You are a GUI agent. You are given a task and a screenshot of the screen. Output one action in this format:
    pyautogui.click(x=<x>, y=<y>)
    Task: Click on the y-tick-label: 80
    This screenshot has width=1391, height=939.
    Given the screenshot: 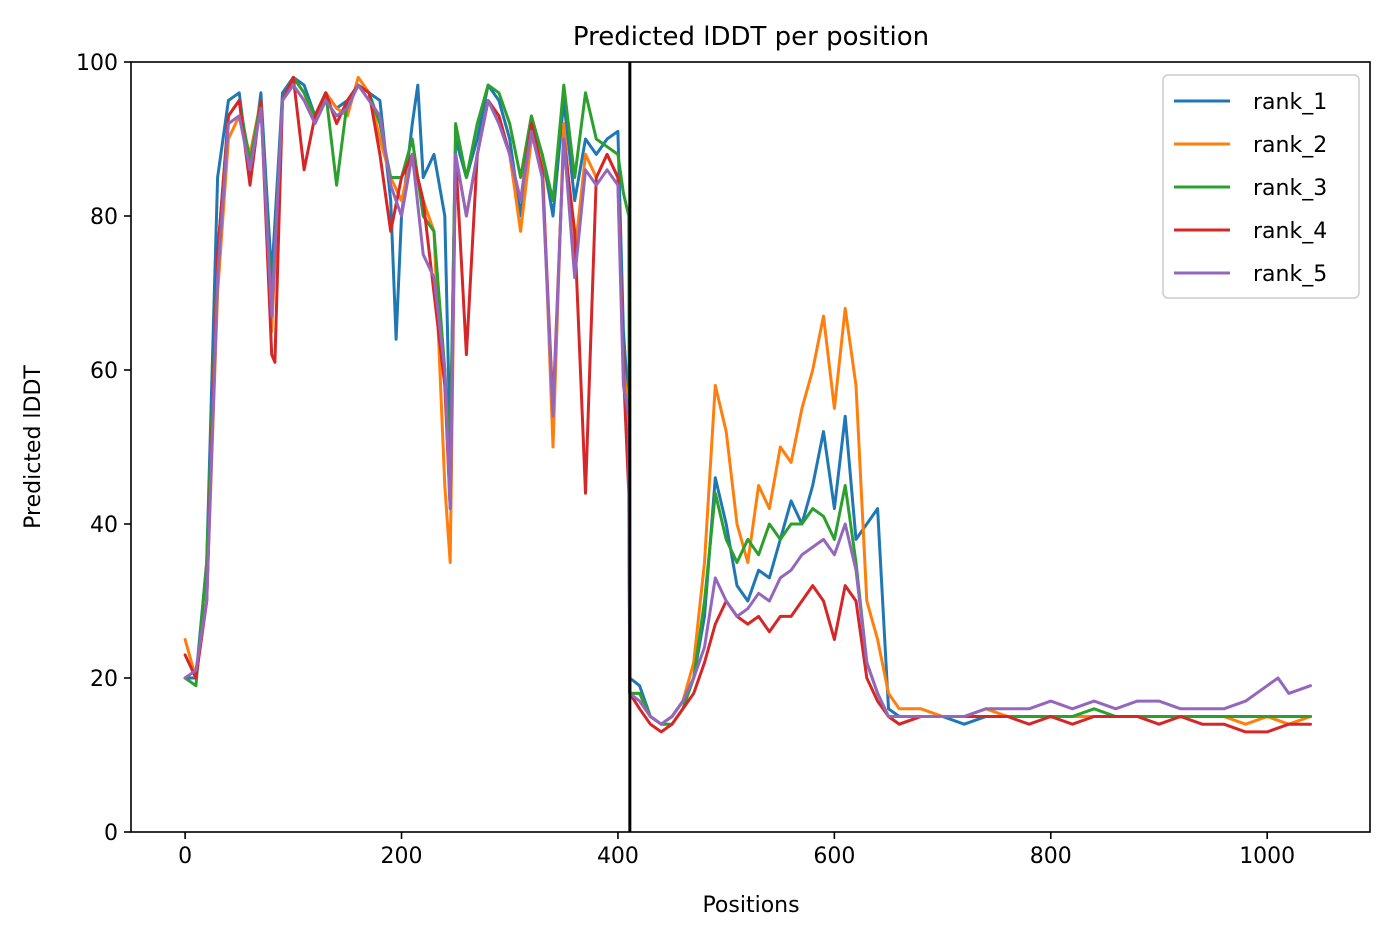 What is the action you would take?
    pyautogui.click(x=104, y=217)
    